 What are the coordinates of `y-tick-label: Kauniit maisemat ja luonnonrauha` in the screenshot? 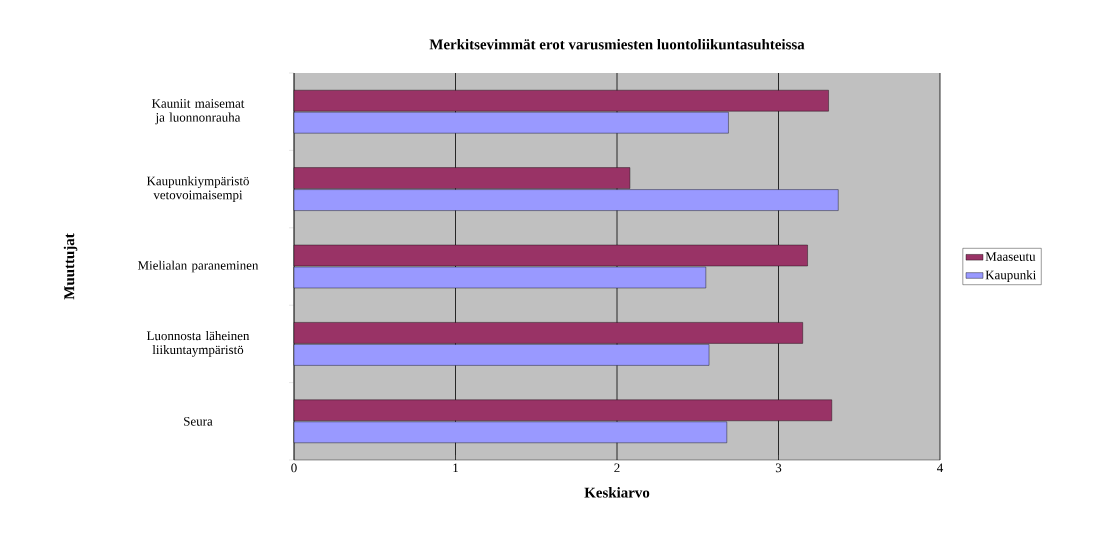 It's located at (198, 112).